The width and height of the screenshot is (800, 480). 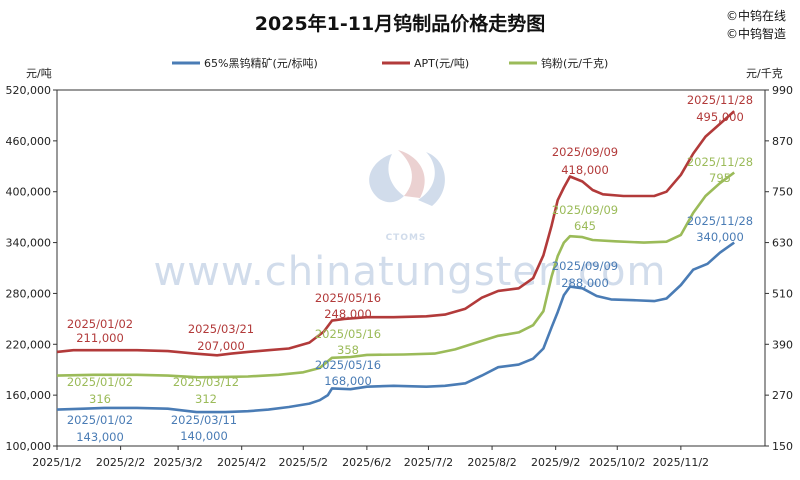 What do you see at coordinates (681, 462) in the screenshot?
I see `x-tick-label: 2025/11/2` at bounding box center [681, 462].